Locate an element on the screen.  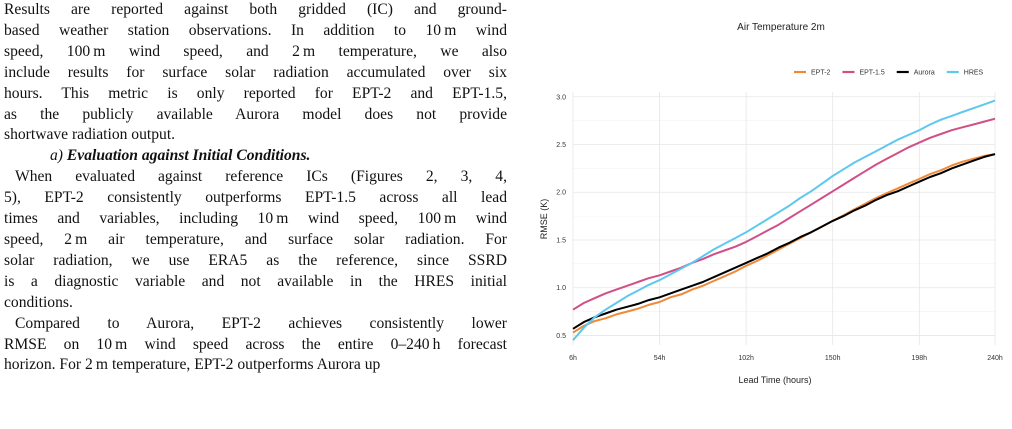
y-tick-label: 0.5 is located at coordinates (561, 336).